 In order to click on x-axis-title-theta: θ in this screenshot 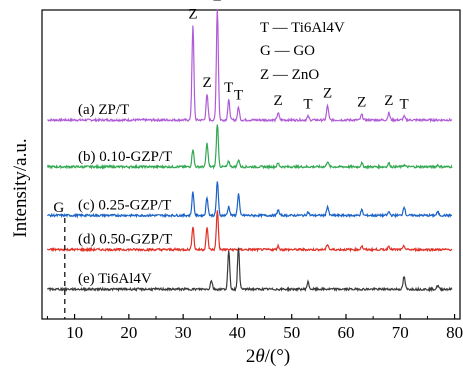, I will do `click(259, 356)`.